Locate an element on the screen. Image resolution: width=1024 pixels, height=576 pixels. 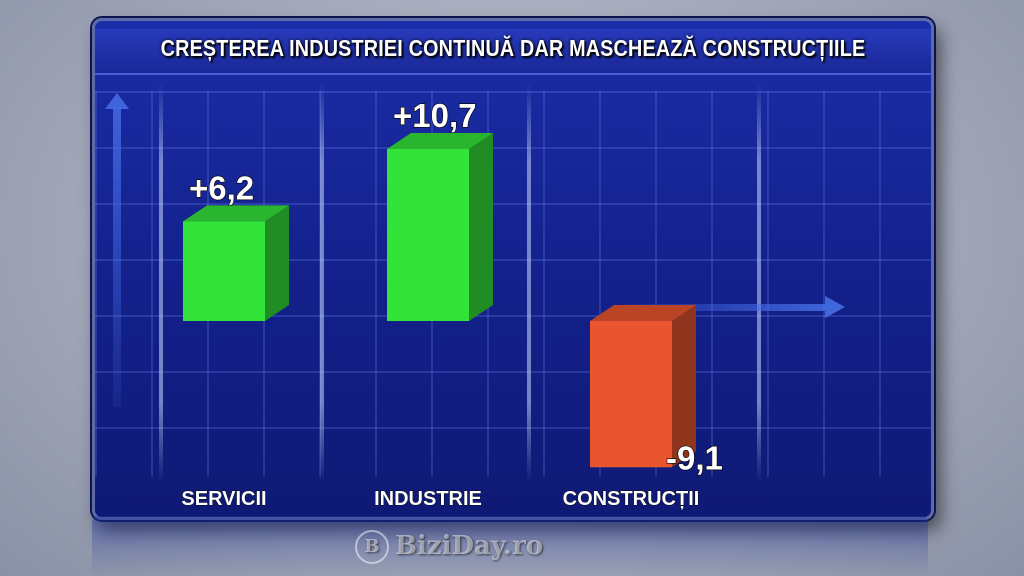
board-reflection is located at coordinates (510, 546).